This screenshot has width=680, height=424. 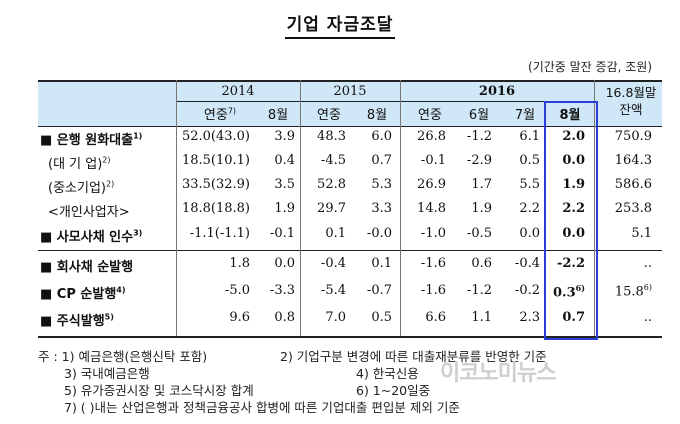 What do you see at coordinates (379, 233) in the screenshot?
I see `table-cell: -0.0` at bounding box center [379, 233].